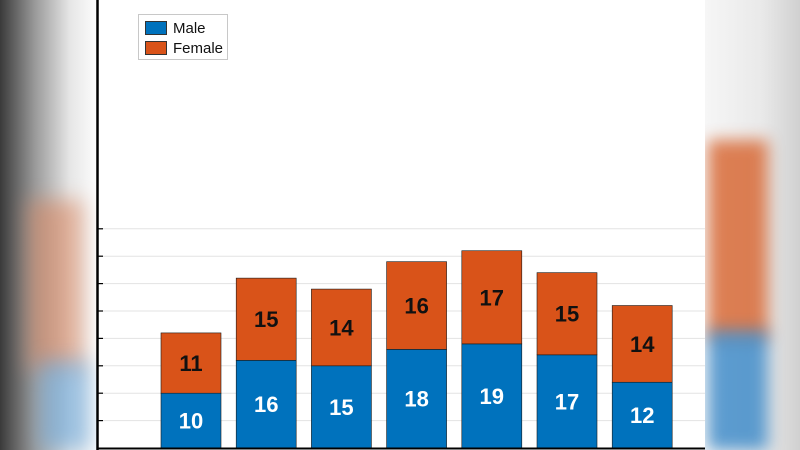 The image size is (800, 450). Describe the element at coordinates (65, 405) in the screenshot. I see `blurred-left-accent-blue` at that location.